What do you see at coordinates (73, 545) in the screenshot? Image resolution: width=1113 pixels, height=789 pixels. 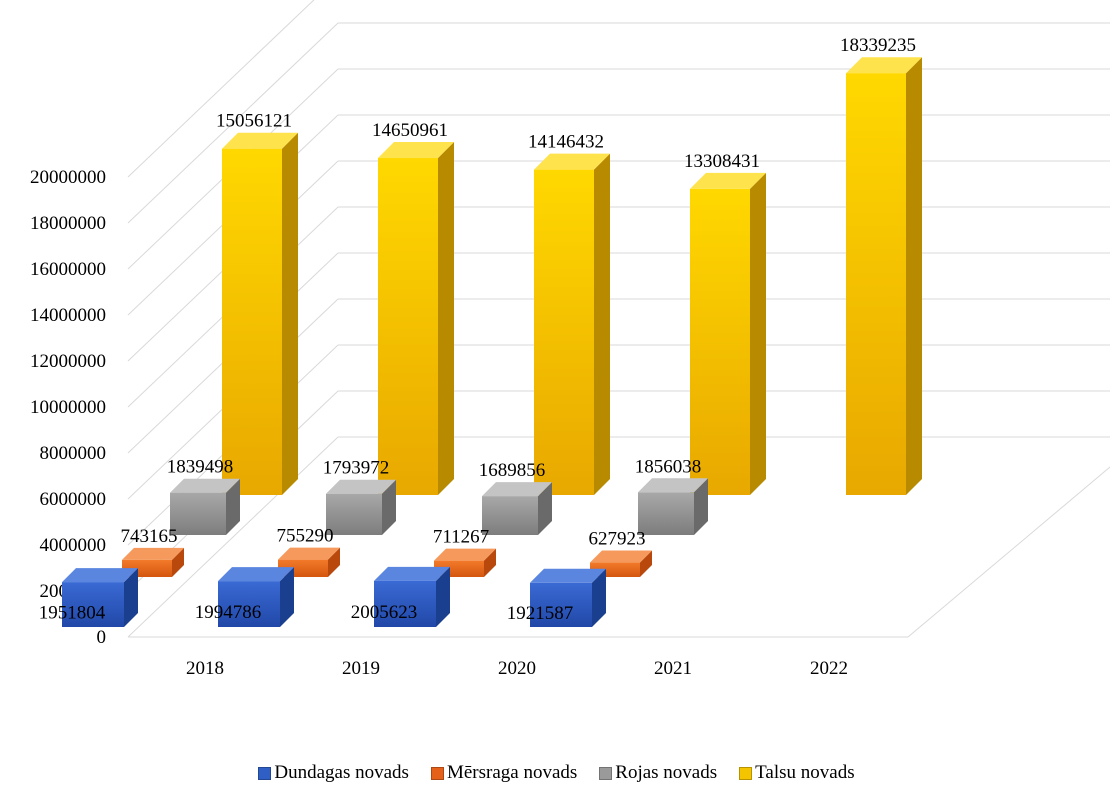 I see `y-tick-label: 4000000` at bounding box center [73, 545].